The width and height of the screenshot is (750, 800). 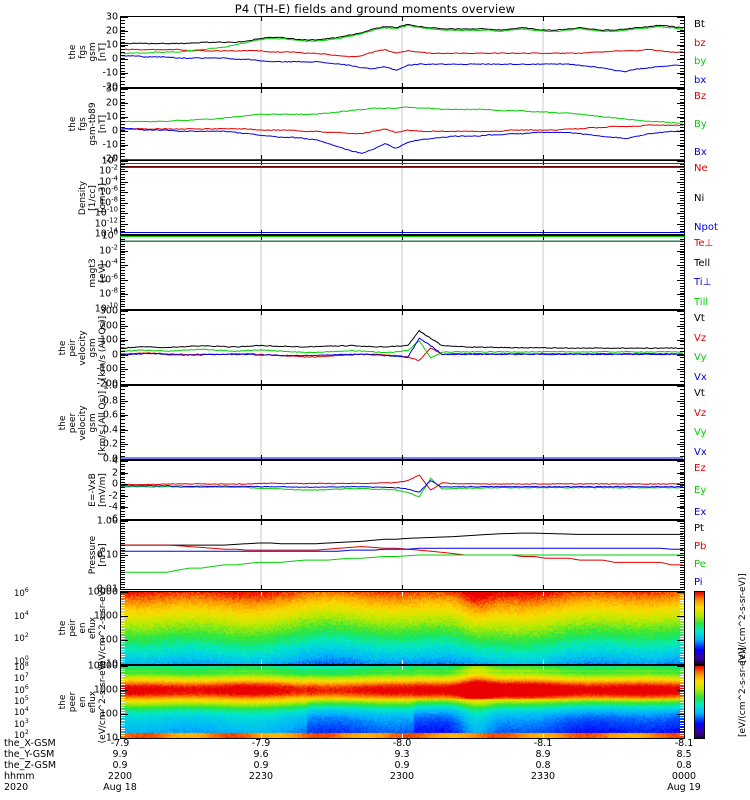 I want to click on bottom-axis-row-label: 2020, so click(x=16, y=787).